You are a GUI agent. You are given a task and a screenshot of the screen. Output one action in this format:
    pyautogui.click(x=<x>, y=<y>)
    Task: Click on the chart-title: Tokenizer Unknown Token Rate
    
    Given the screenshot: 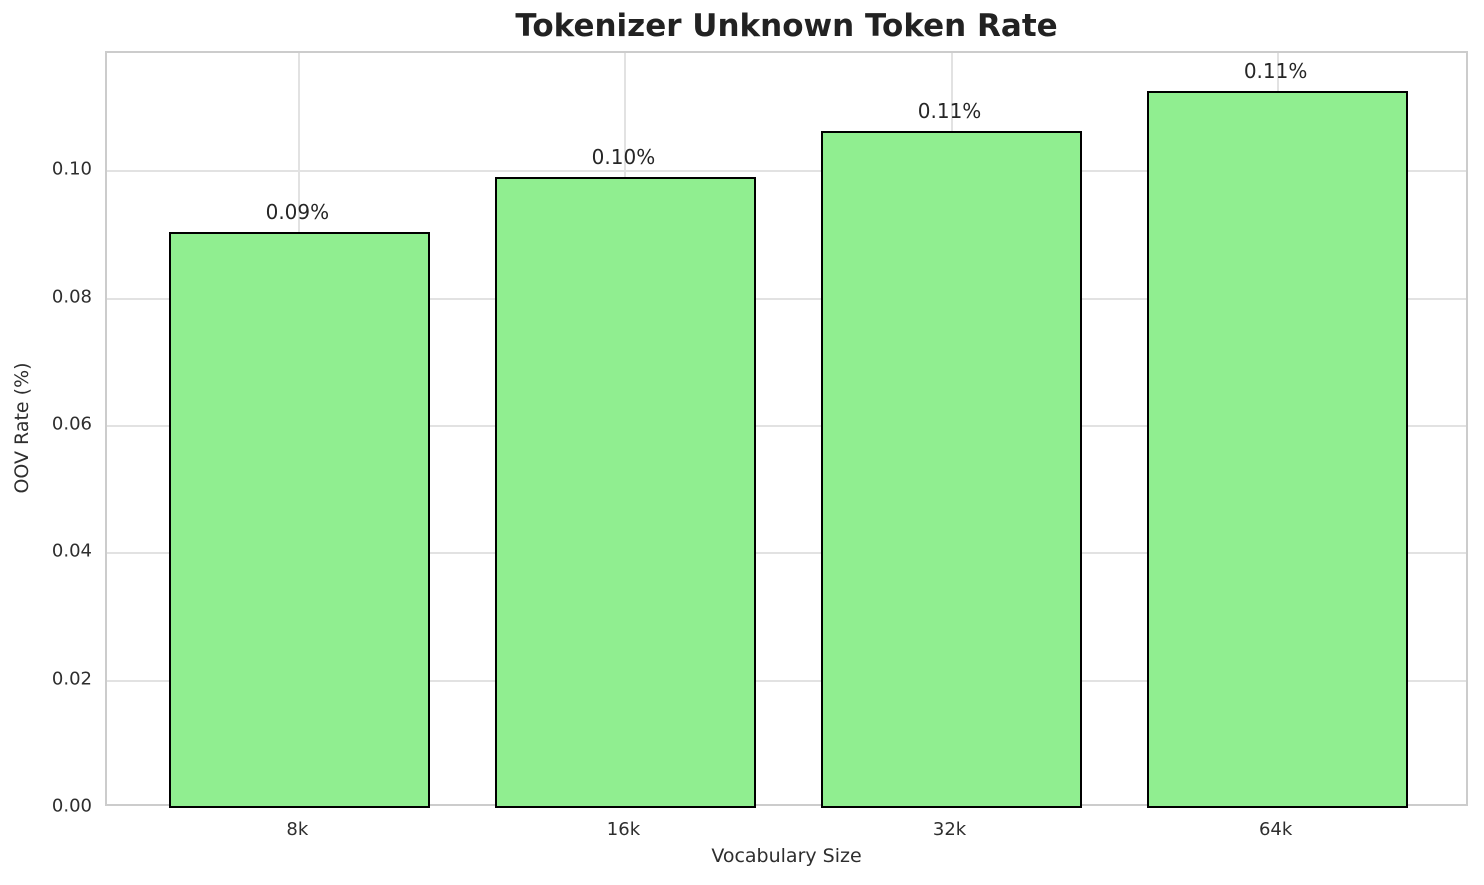 What is the action you would take?
    pyautogui.click(x=786, y=26)
    